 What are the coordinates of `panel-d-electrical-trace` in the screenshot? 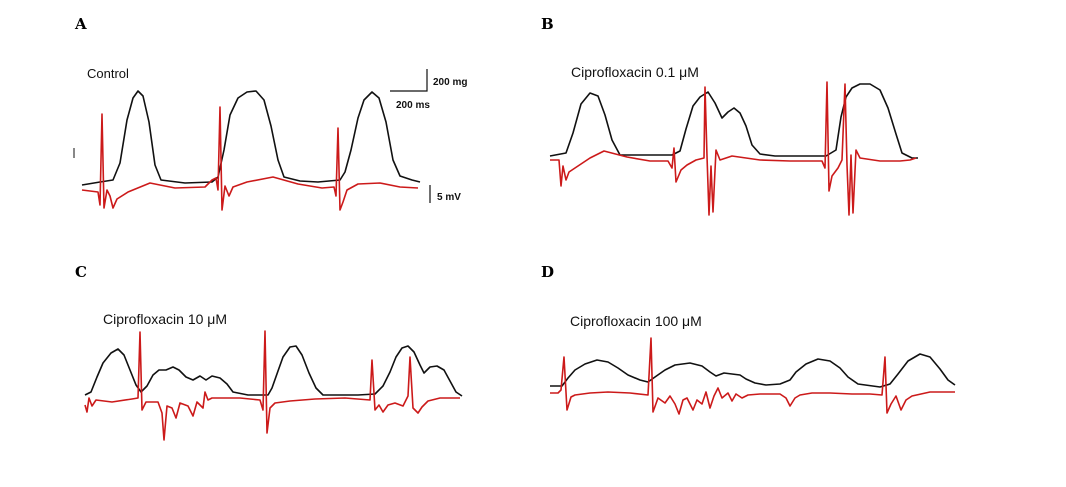 It's located at (752, 376).